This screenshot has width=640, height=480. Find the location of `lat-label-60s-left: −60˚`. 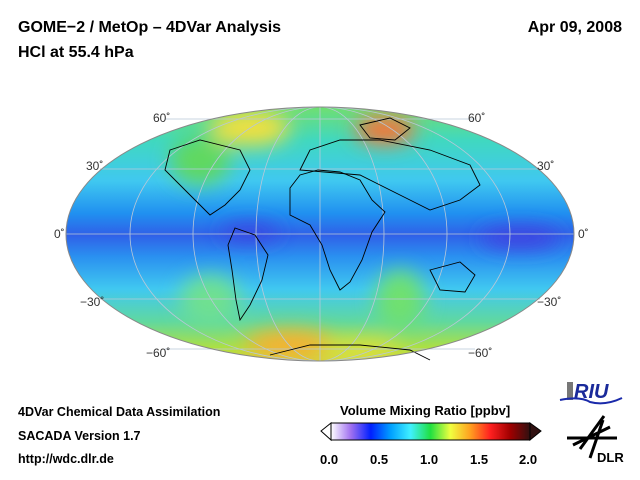

lat-label-60s-left: −60˚ is located at coordinates (158, 353).